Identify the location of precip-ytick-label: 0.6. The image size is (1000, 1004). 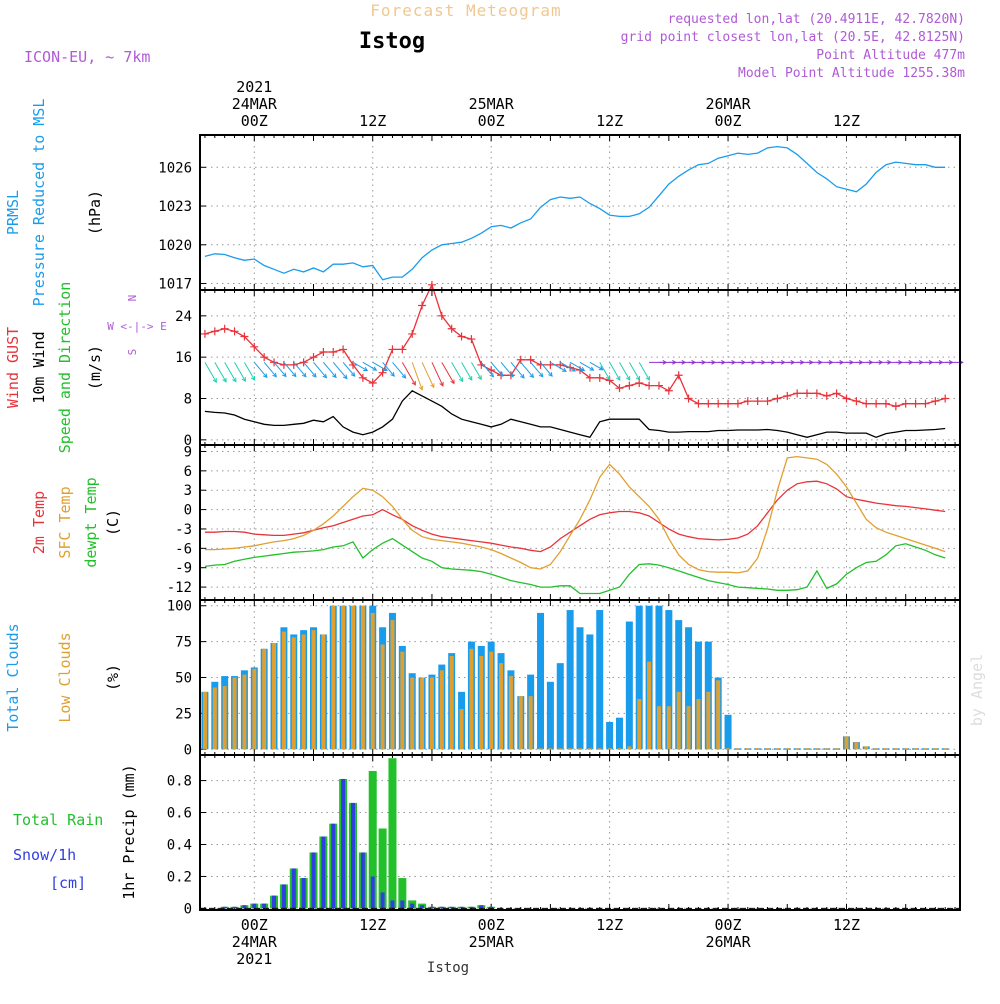
(179, 814).